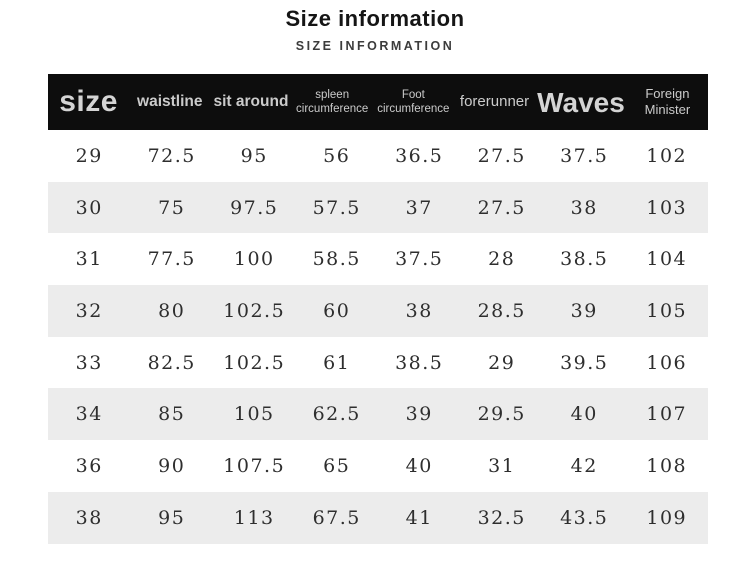 The height and width of the screenshot is (568, 750). What do you see at coordinates (89, 362) in the screenshot?
I see `table-cell: 33` at bounding box center [89, 362].